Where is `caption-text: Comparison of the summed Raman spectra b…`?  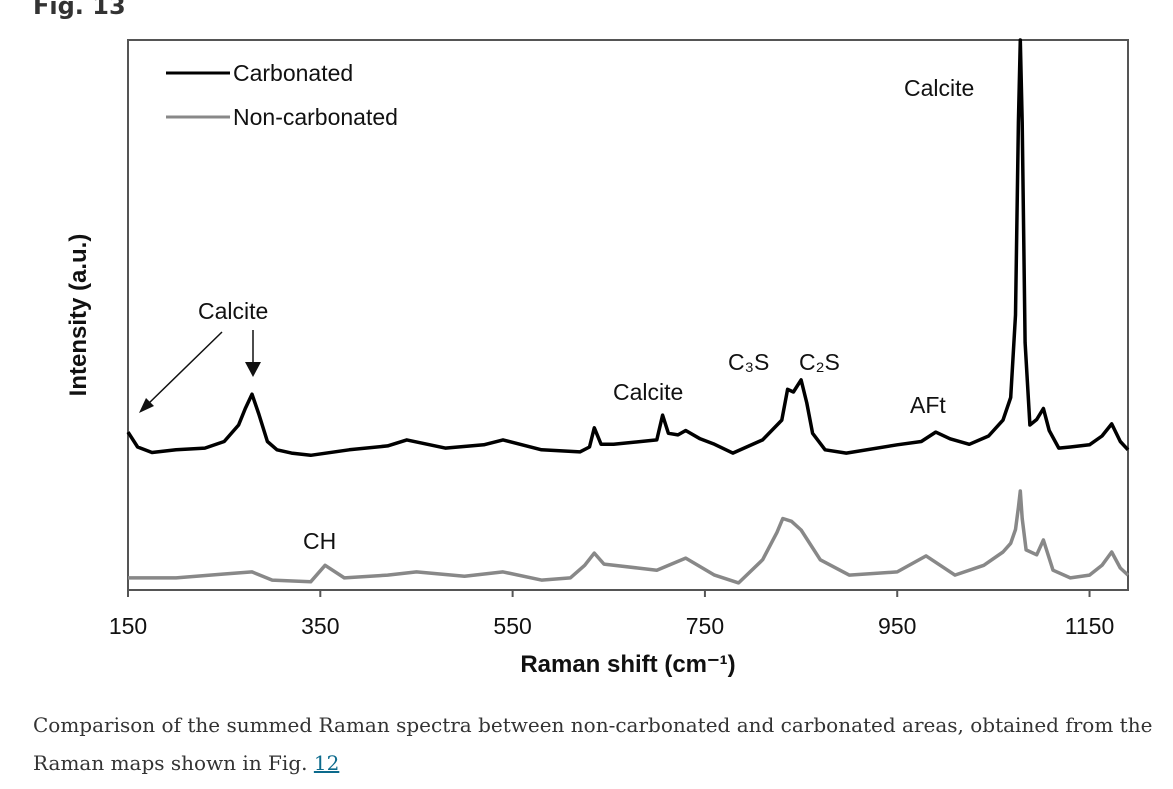
caption-text: Comparison of the summed Raman spectra b… is located at coordinates (593, 744).